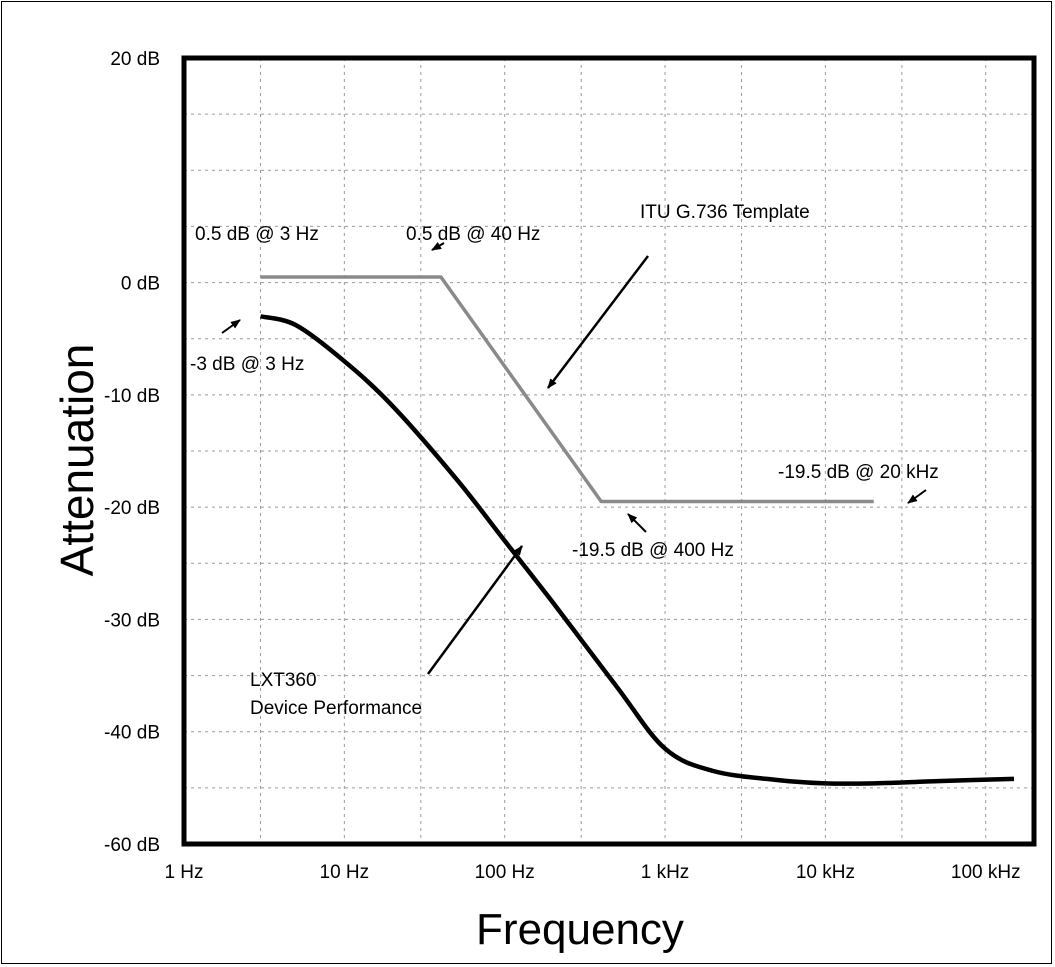 This screenshot has width=1055, height=967. What do you see at coordinates (183, 872) in the screenshot?
I see `x-tick-label: 1 Hz` at bounding box center [183, 872].